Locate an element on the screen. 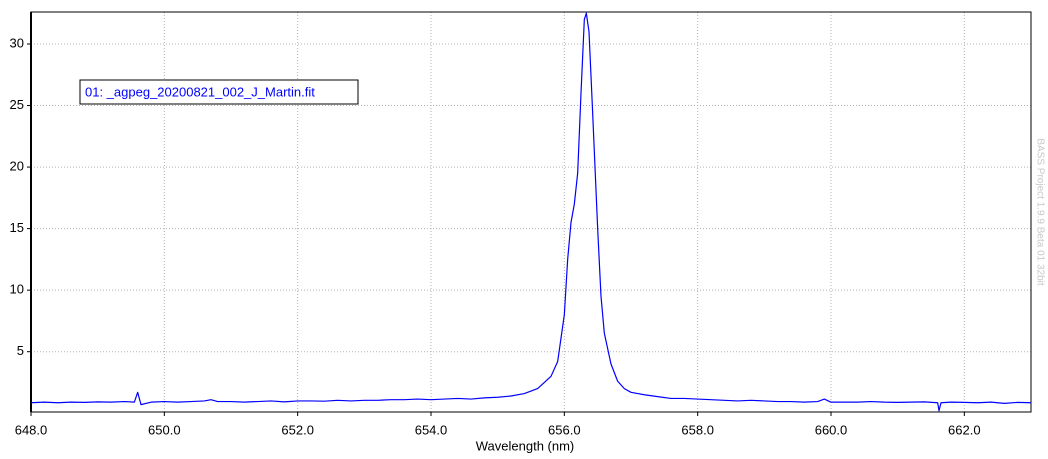 This screenshot has height=459, width=1048. y-tick-label: 10 is located at coordinates (17, 289).